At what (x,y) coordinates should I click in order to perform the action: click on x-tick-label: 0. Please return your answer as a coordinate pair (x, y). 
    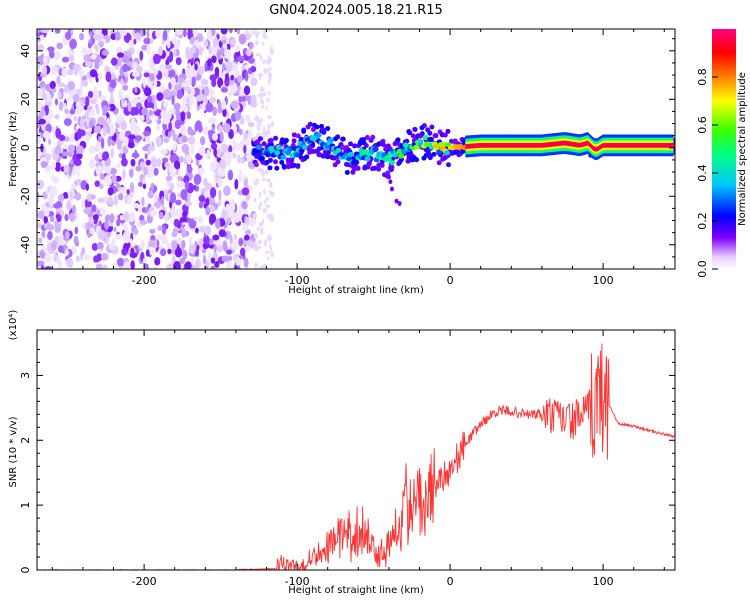
    Looking at the image, I should click on (450, 280).